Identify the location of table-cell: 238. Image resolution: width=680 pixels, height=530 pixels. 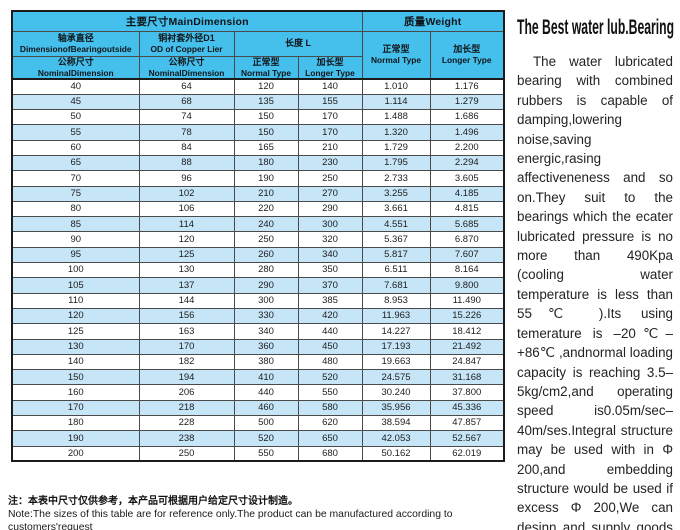
(186, 438).